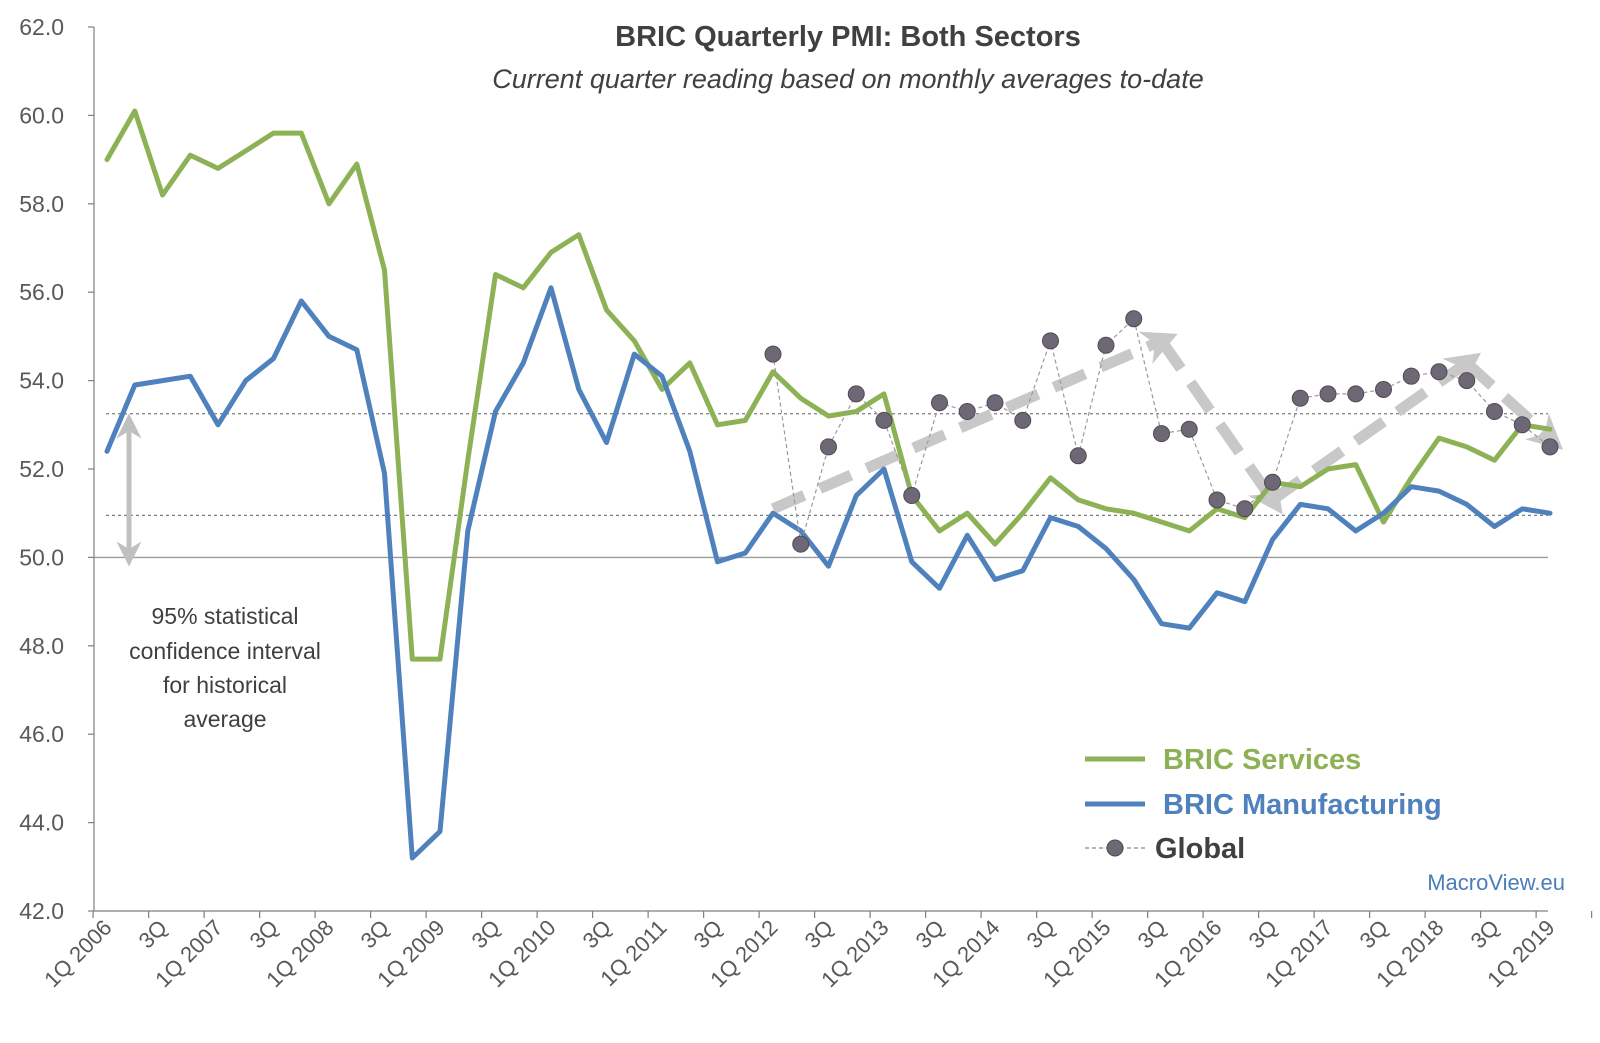  Describe the element at coordinates (224, 616) in the screenshot. I see `annotation-line-1: 95% statistical` at that location.